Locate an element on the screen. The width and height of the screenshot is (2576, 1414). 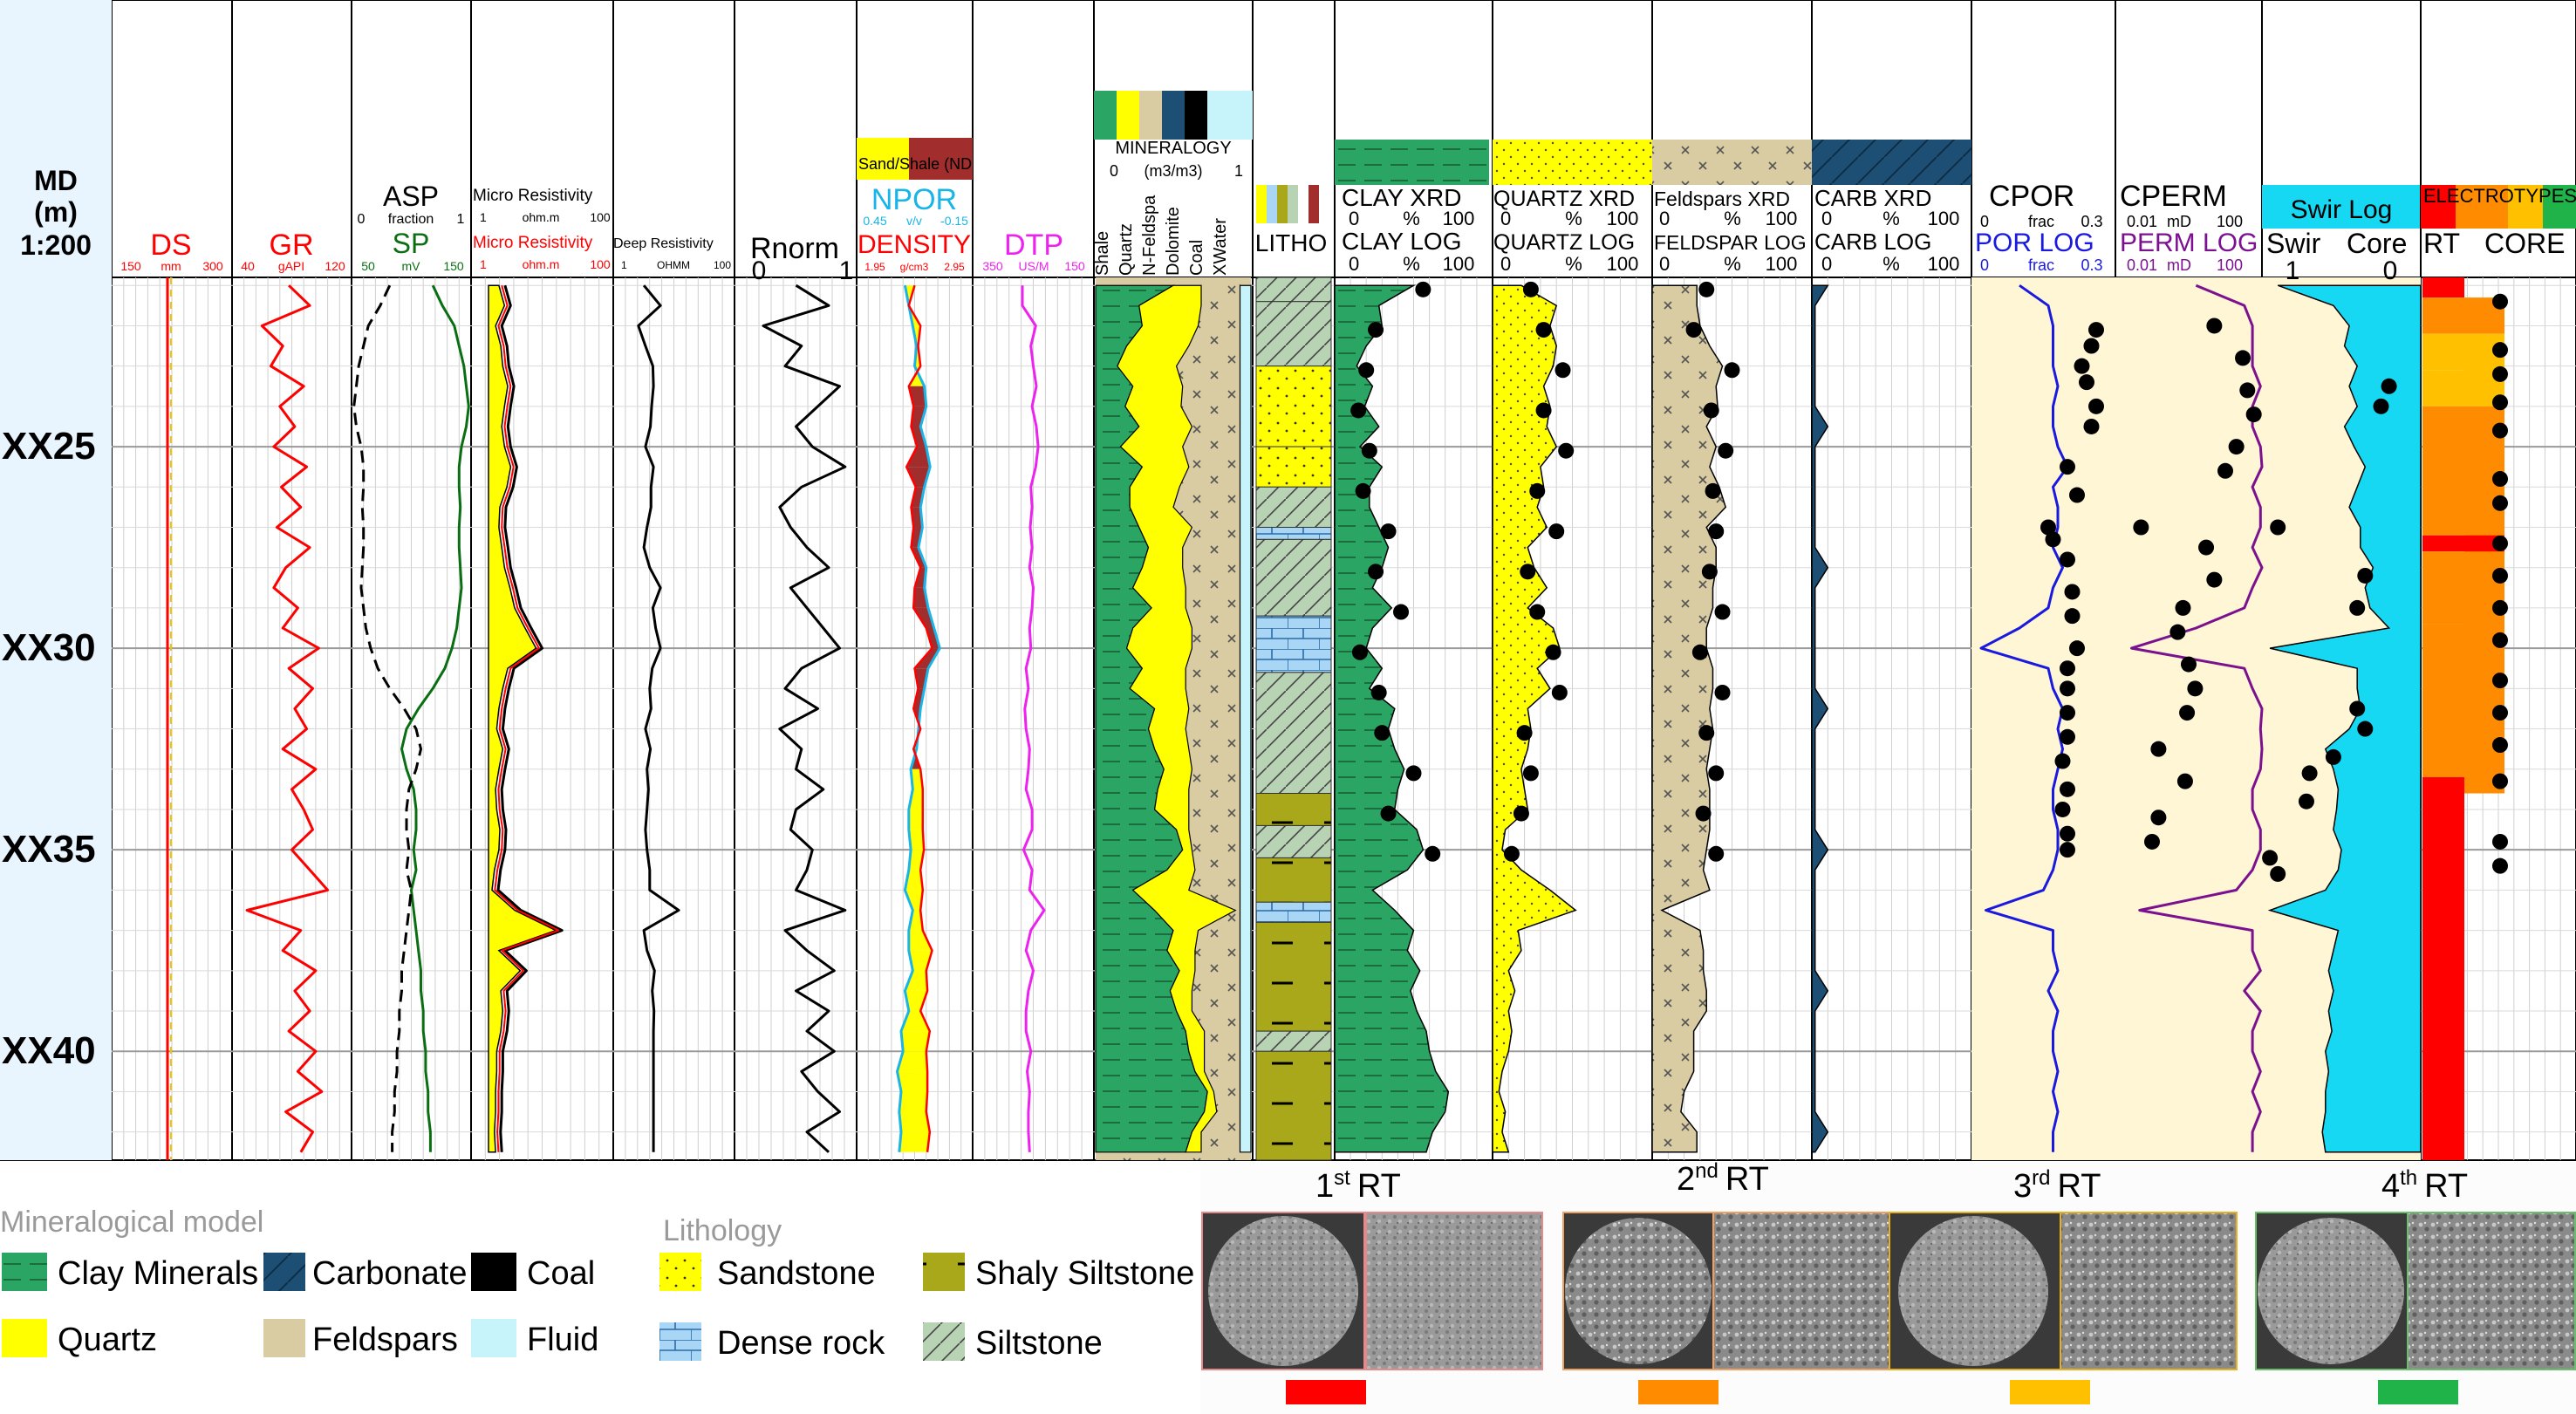
deepres-unit: OHMM is located at coordinates (673, 265).